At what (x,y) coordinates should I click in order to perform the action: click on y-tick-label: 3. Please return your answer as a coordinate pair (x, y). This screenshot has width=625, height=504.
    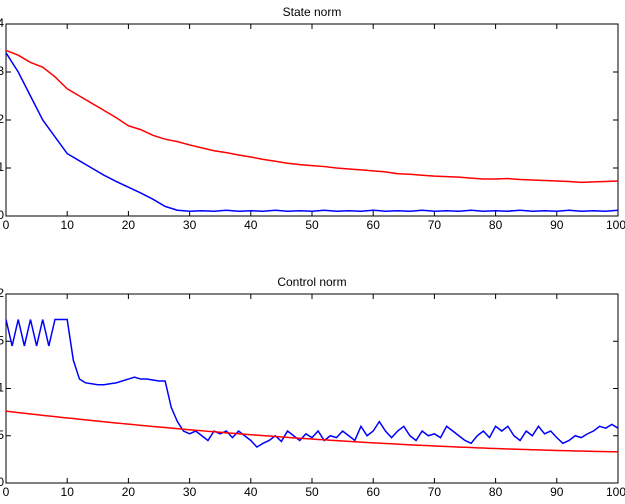
    Looking at the image, I should click on (2, 71).